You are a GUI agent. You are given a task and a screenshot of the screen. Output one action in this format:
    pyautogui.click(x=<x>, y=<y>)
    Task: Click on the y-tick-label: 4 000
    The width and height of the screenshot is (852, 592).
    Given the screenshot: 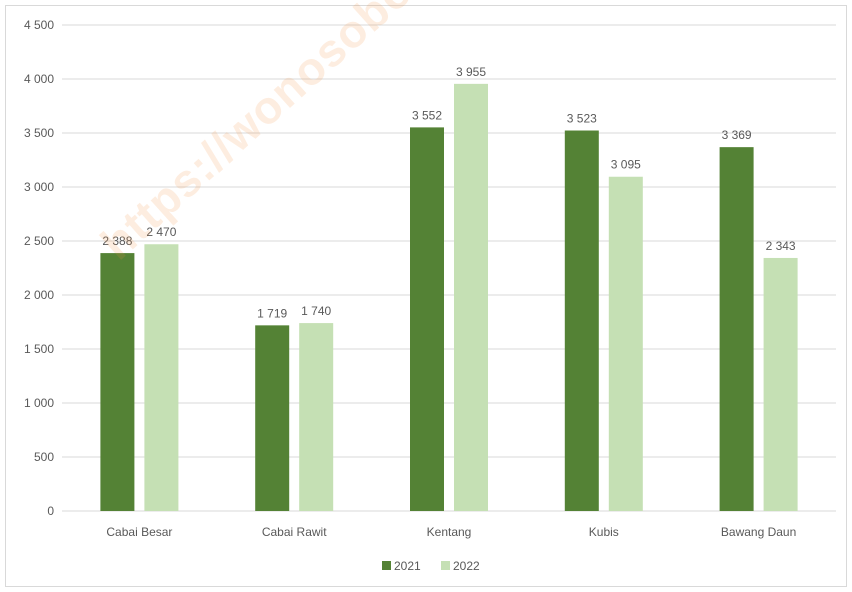 What is the action you would take?
    pyautogui.click(x=39, y=79)
    